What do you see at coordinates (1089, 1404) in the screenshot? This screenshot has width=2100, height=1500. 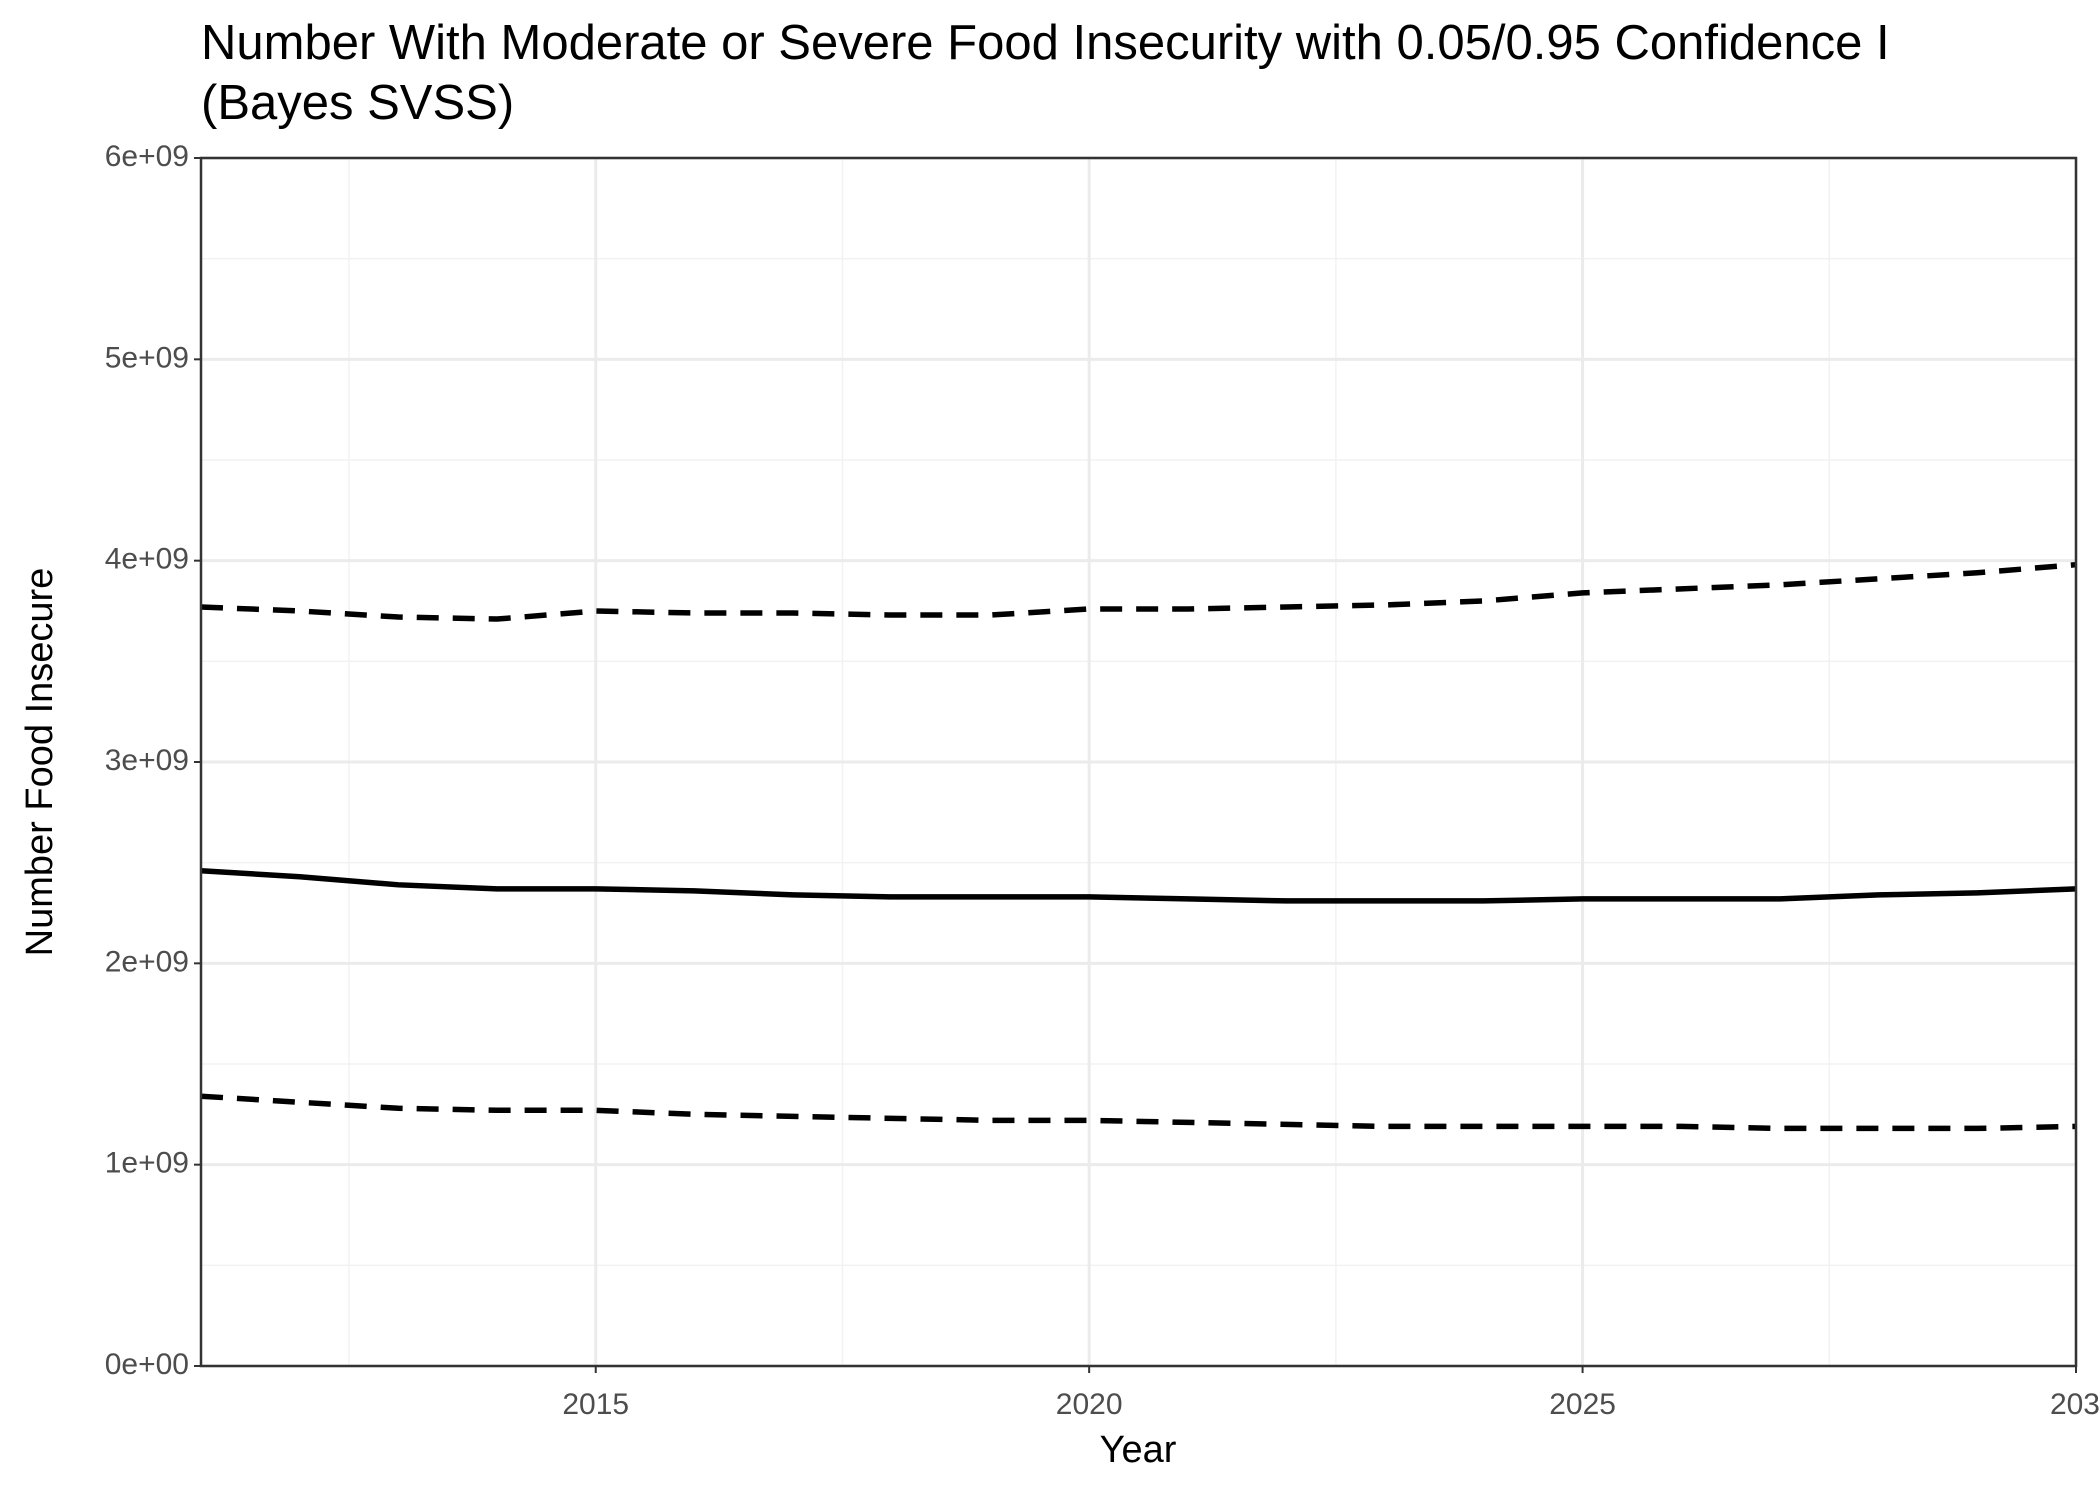 I see `x-tick-label: 2020` at bounding box center [1089, 1404].